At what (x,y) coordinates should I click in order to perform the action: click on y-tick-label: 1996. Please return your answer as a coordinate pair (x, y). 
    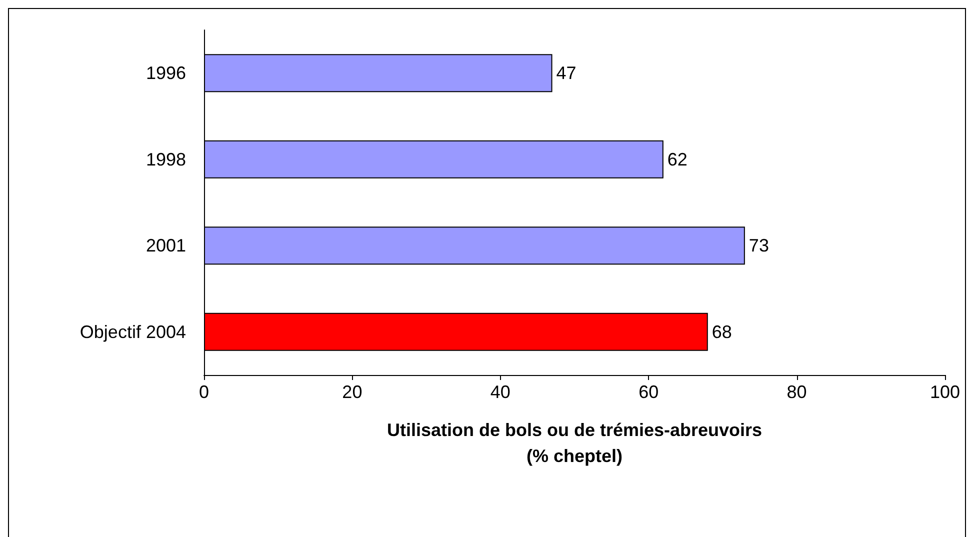
    Looking at the image, I should click on (166, 73).